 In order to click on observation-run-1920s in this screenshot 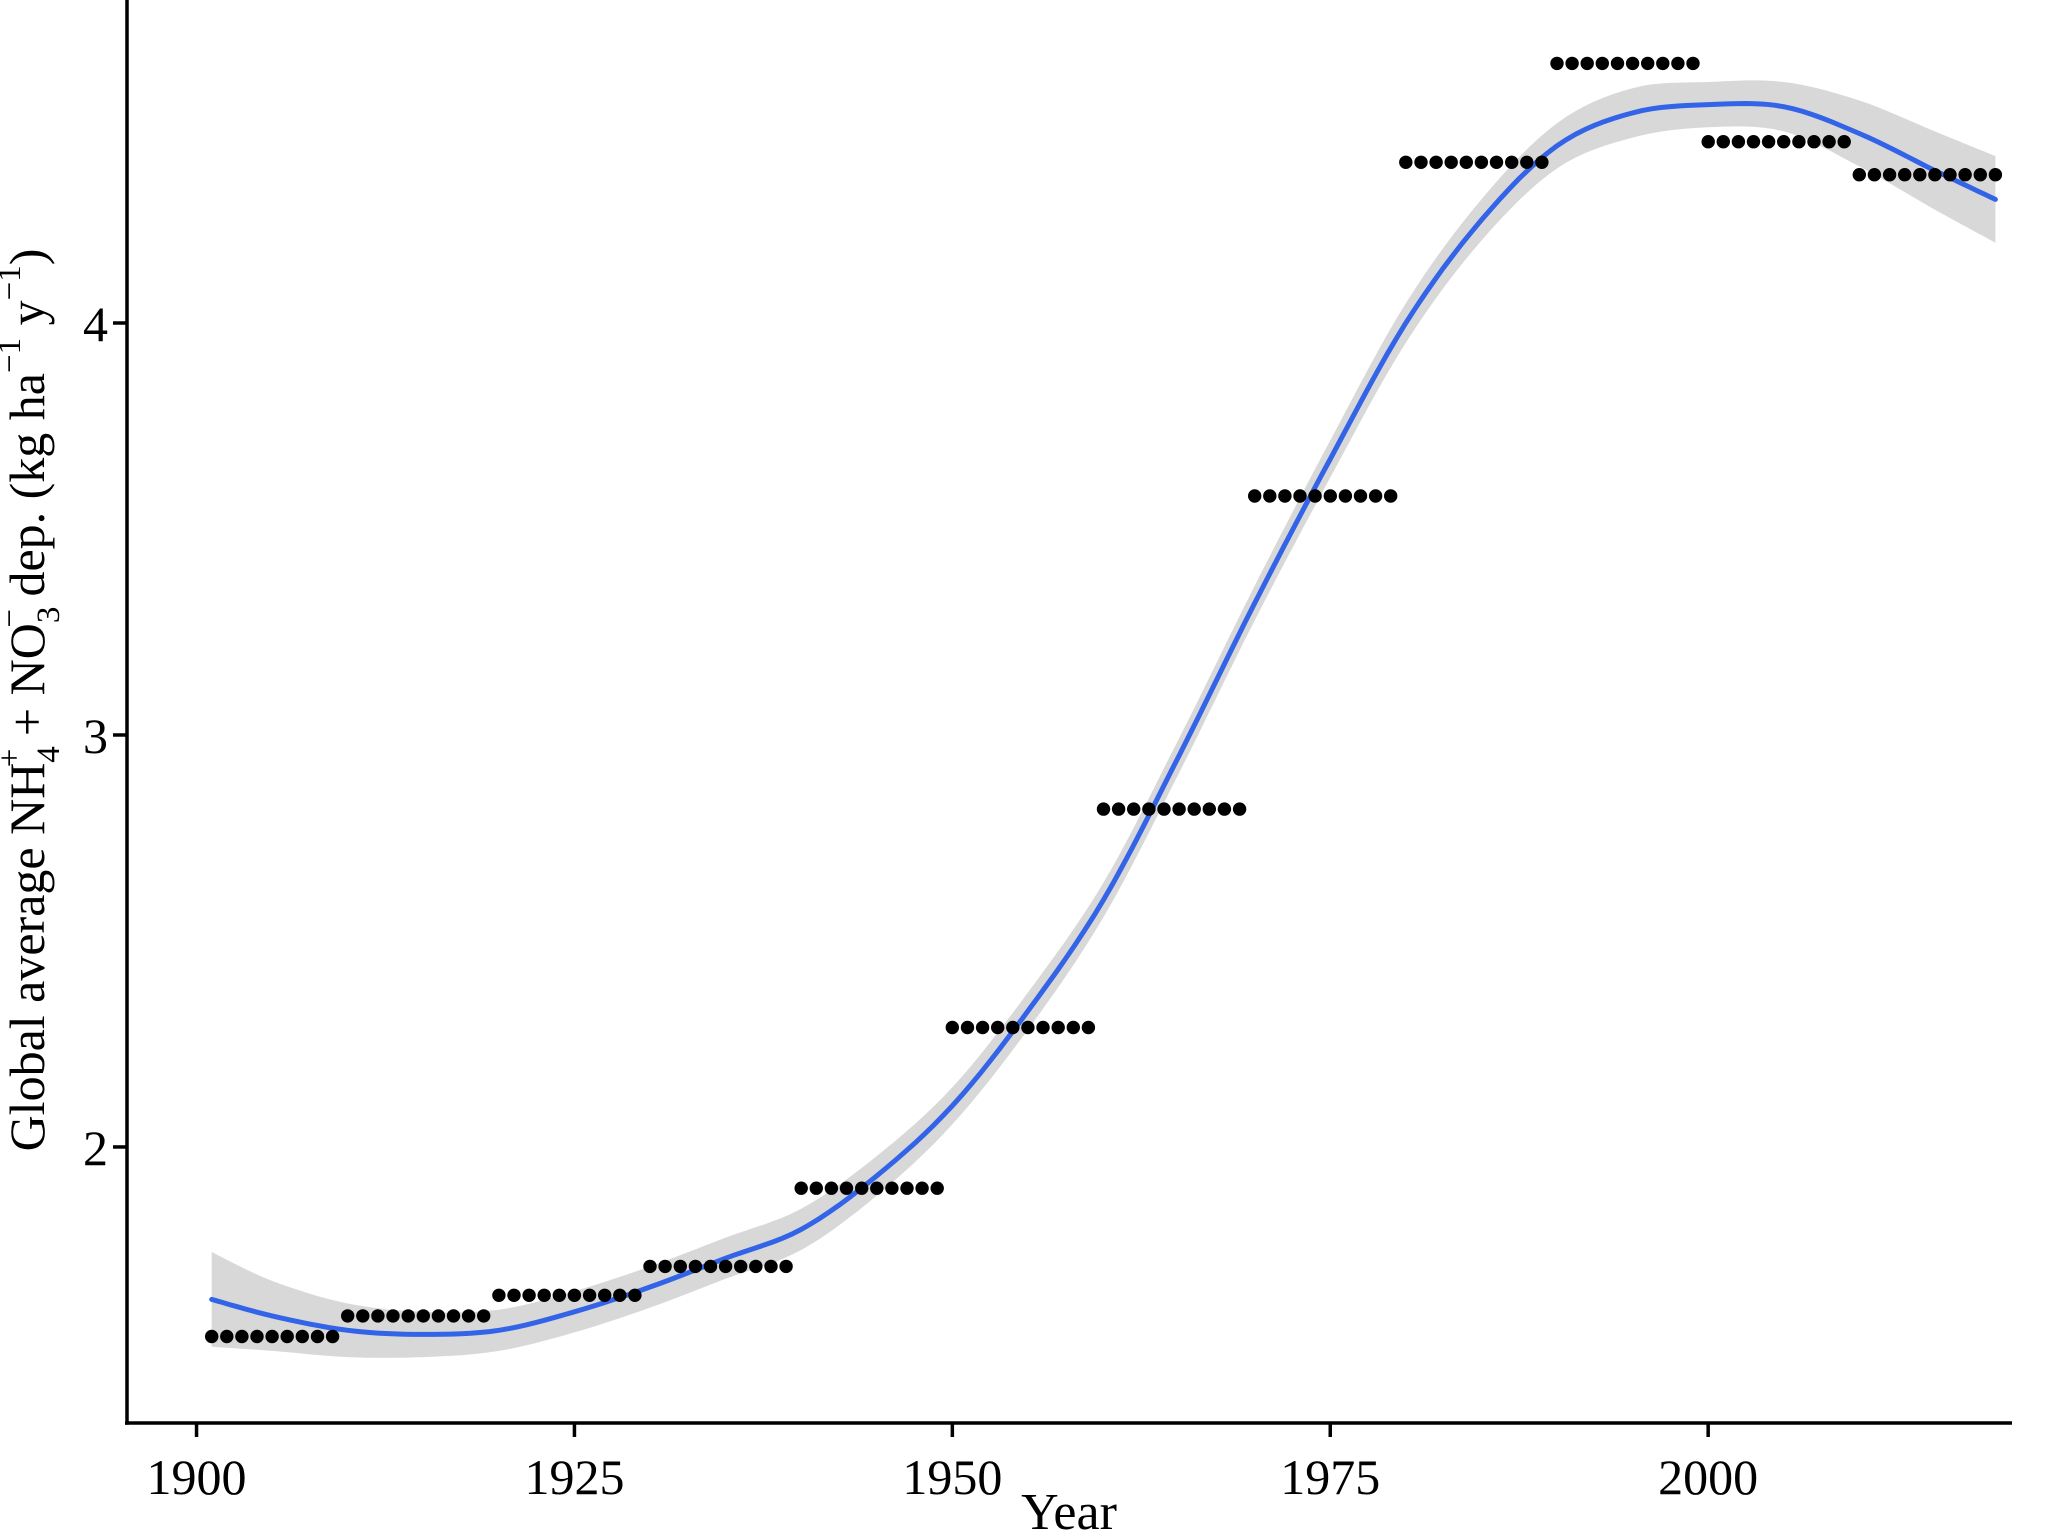, I will do `click(567, 1295)`.